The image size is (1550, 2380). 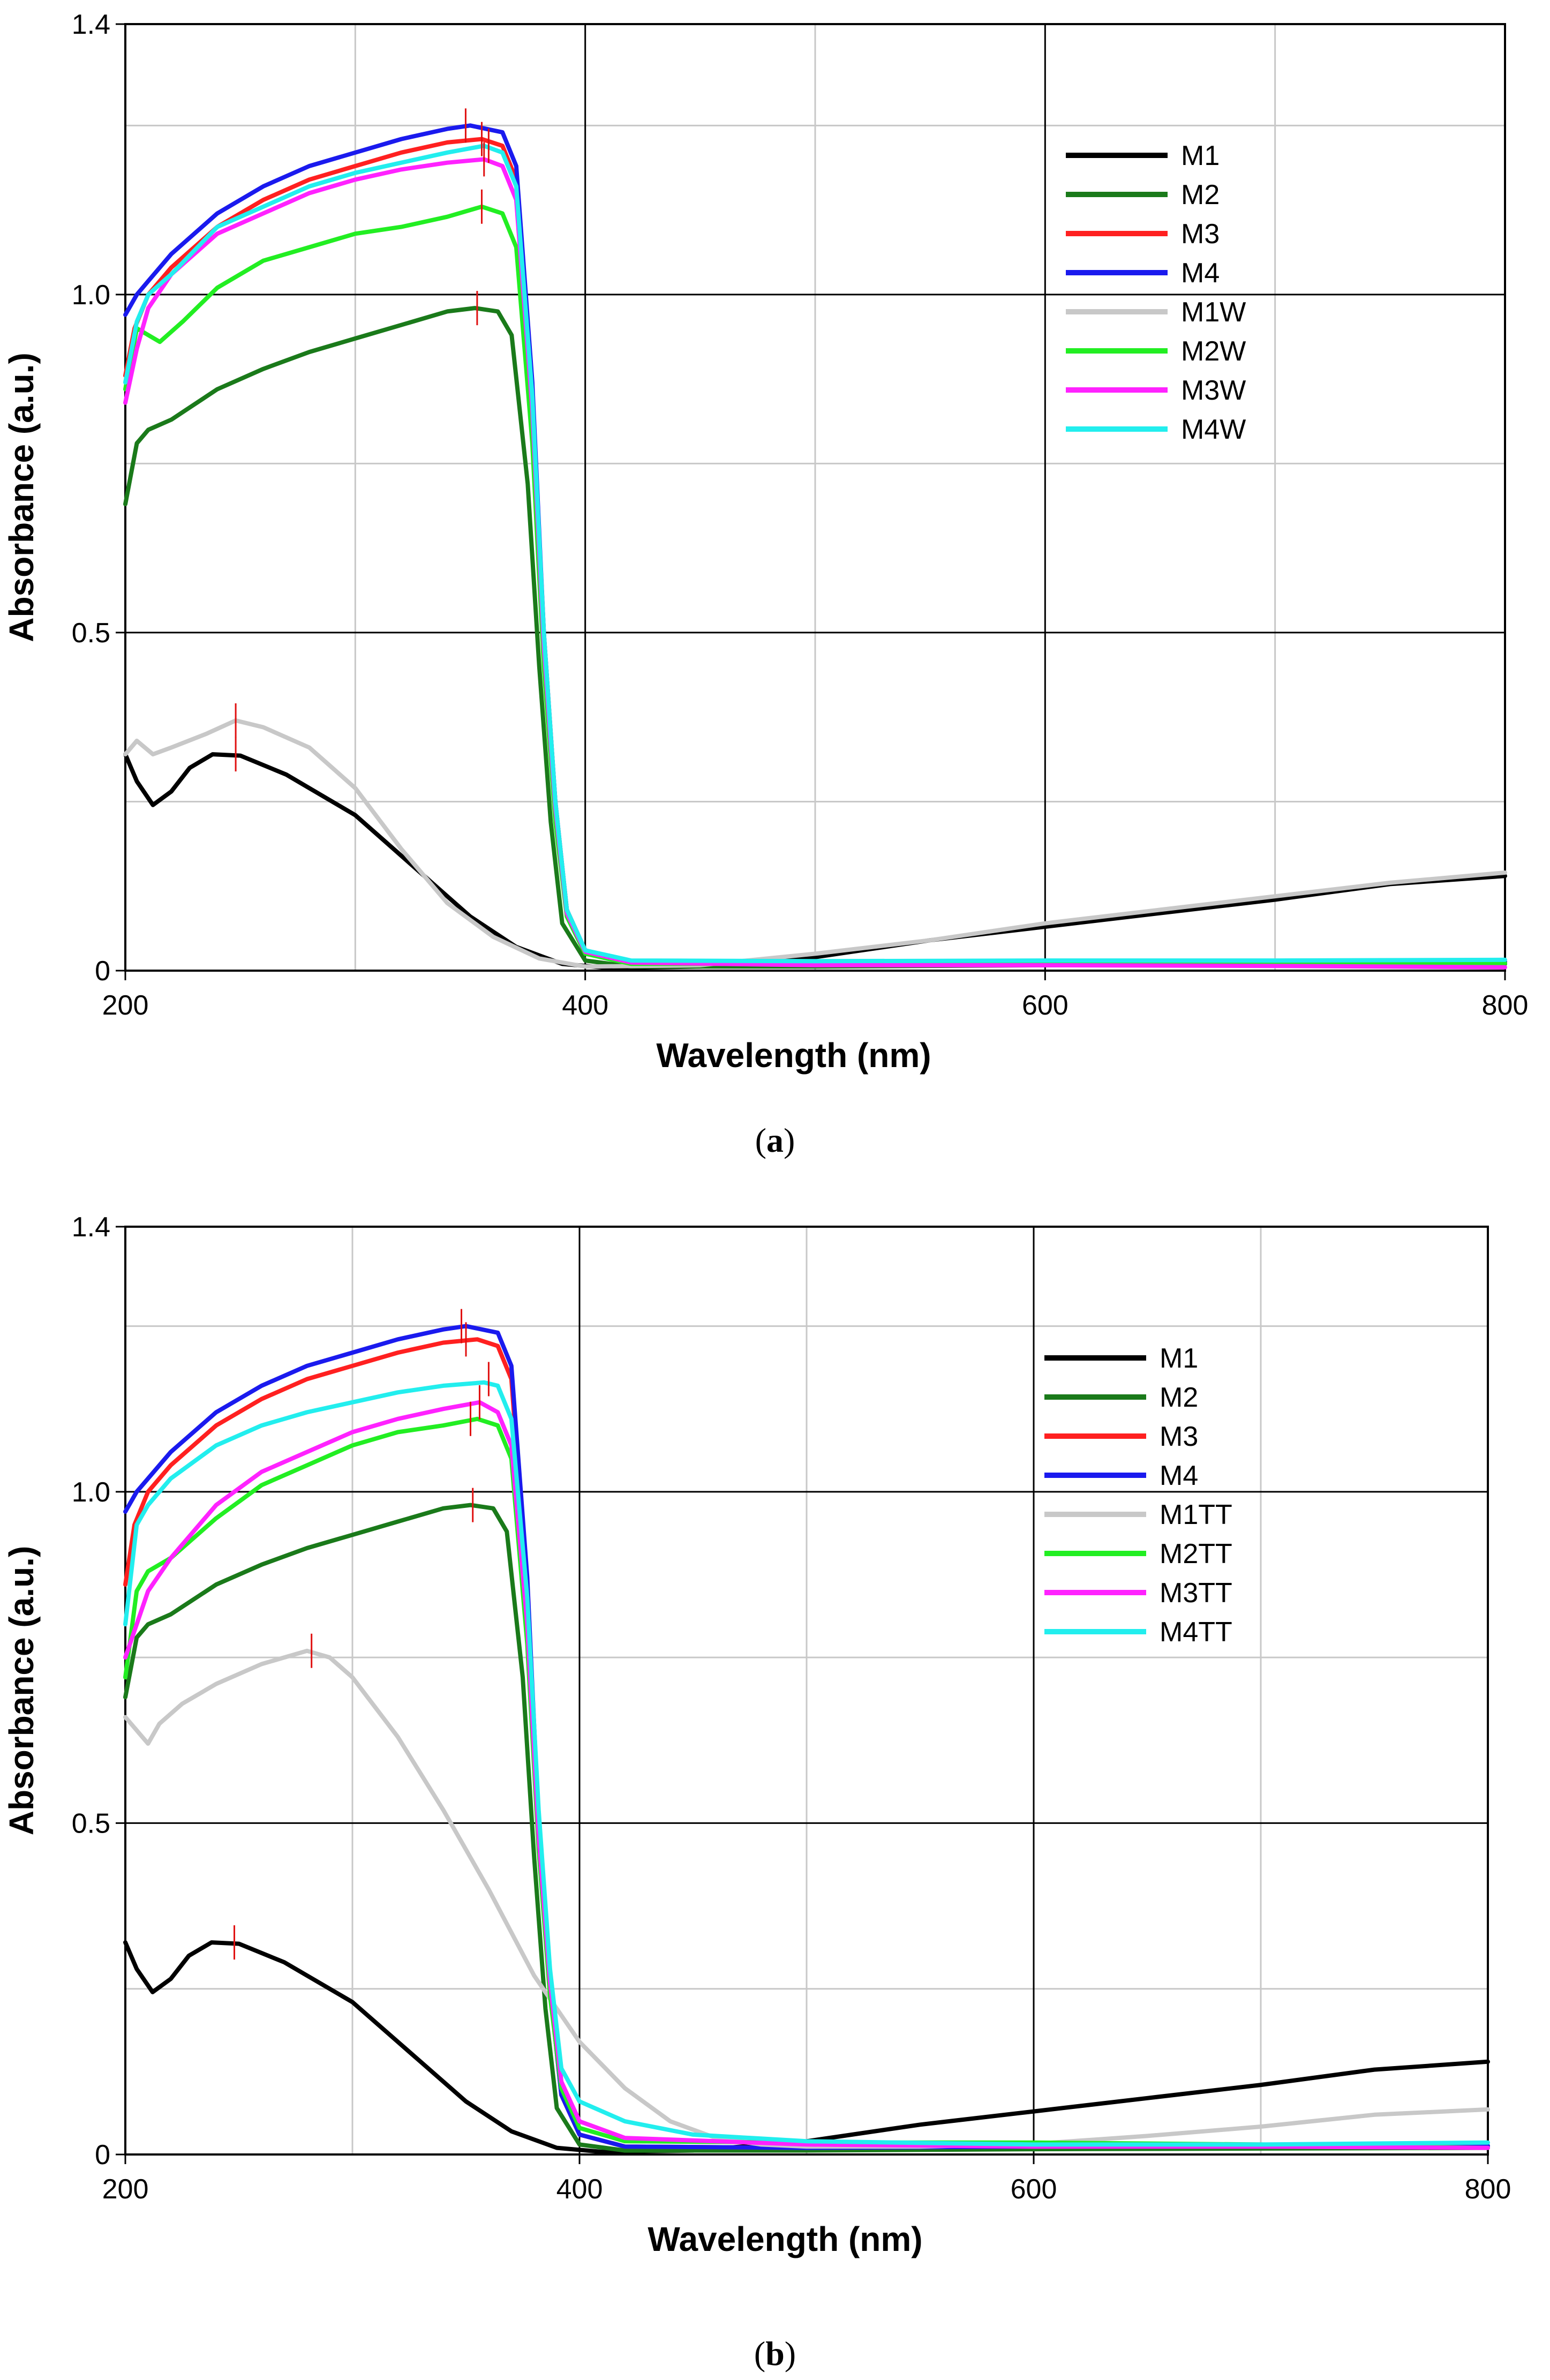 What do you see at coordinates (1214, 352) in the screenshot?
I see `legend-label-m2w: M2W` at bounding box center [1214, 352].